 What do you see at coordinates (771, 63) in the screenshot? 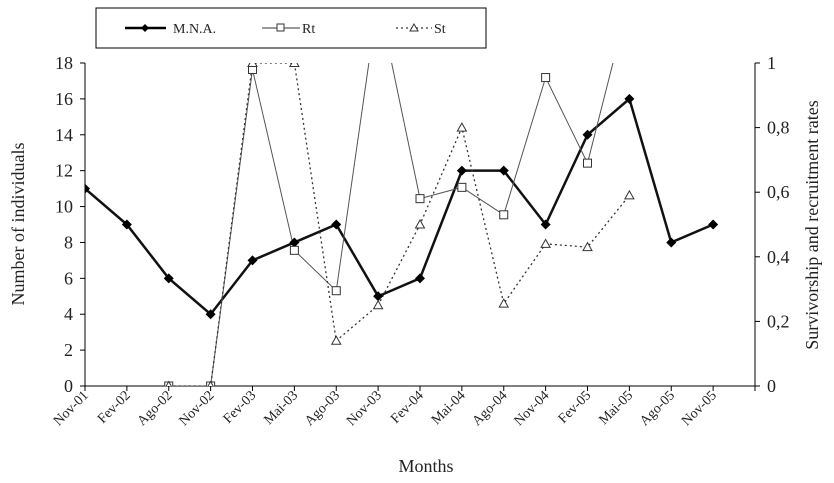
I see `right-tick-label: 1` at bounding box center [771, 63].